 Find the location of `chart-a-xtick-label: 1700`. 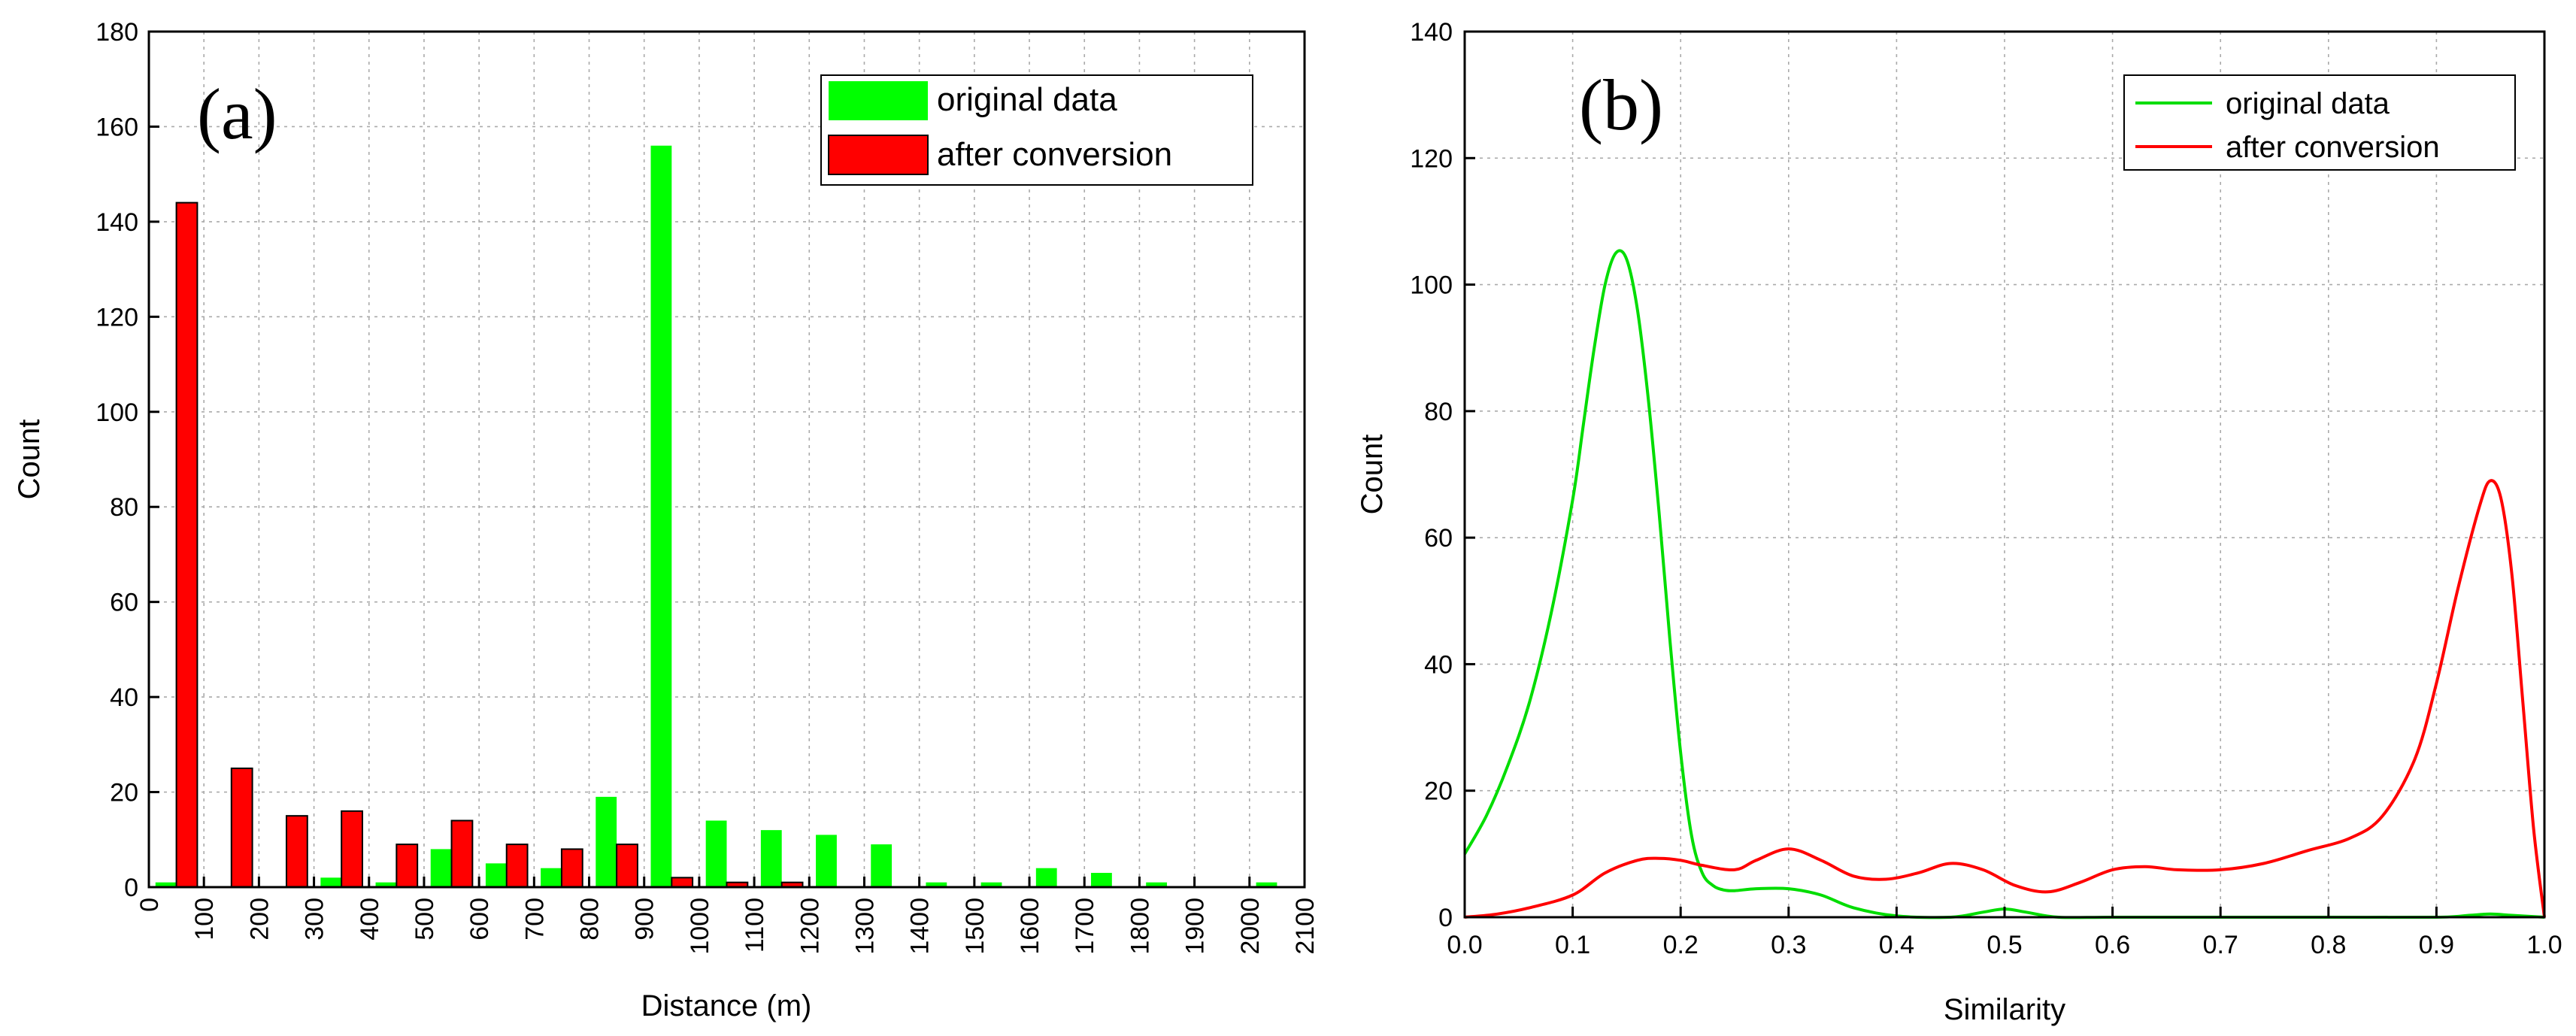

chart-a-xtick-label: 1700 is located at coordinates (1085, 926).